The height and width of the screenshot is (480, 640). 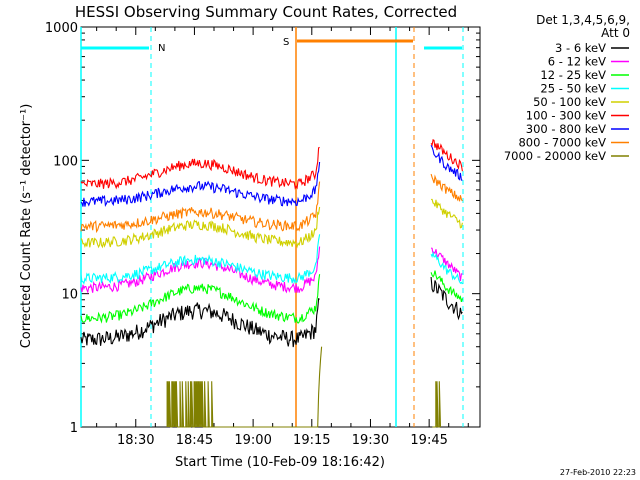 I want to click on legend-label: 6 - 12 keV, so click(x=577, y=62).